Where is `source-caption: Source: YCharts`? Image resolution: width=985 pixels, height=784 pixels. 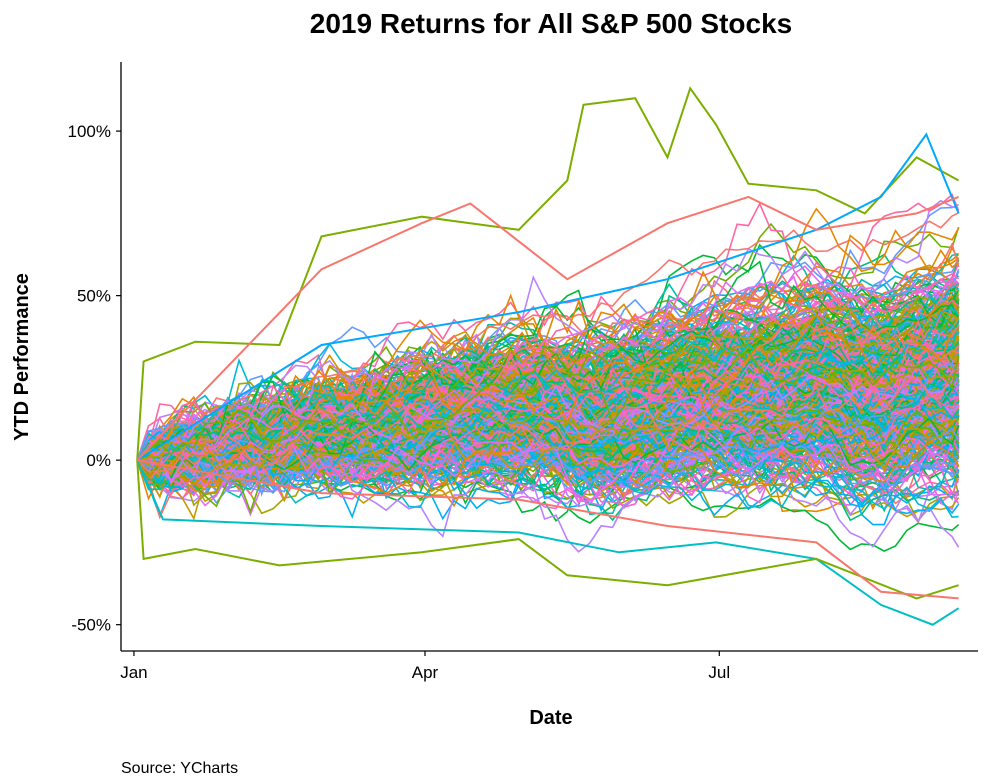 source-caption: Source: YCharts is located at coordinates (180, 768).